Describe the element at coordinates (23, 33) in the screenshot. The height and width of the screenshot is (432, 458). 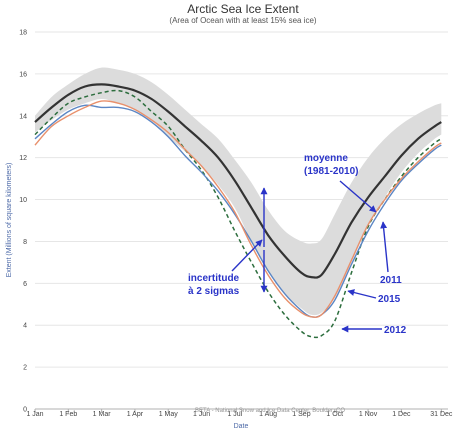
I see `y-tick-label: 18` at that location.